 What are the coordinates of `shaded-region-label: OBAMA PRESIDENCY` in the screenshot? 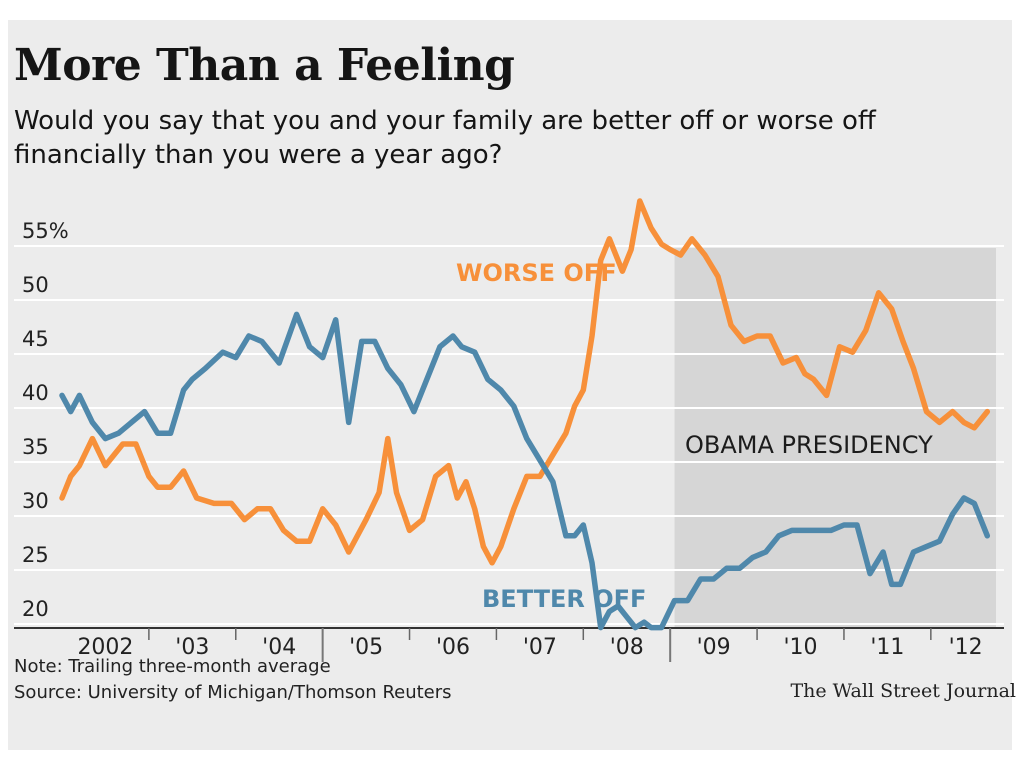 It's located at (809, 445).